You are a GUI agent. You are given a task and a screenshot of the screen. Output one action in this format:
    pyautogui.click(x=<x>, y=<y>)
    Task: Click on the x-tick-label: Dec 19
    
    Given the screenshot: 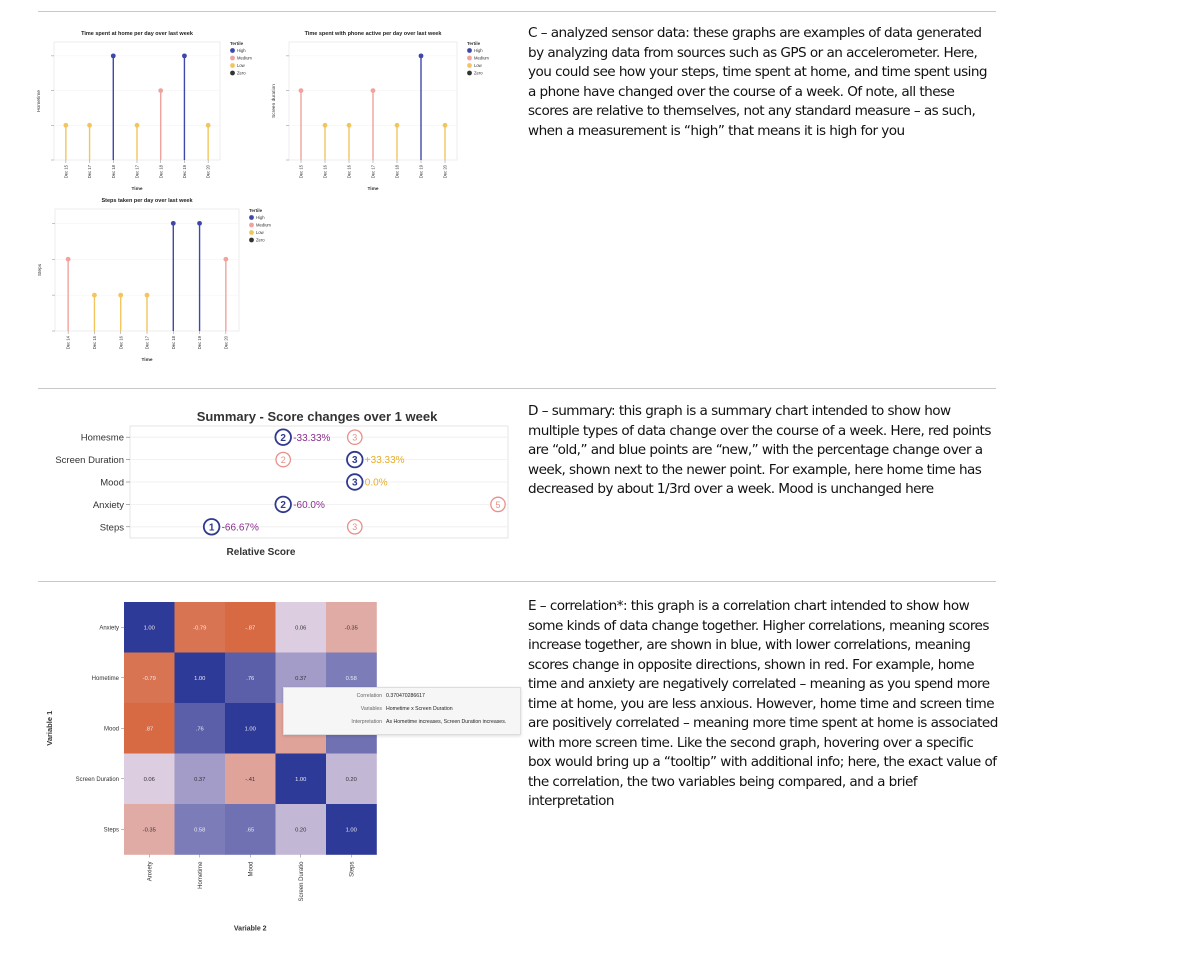 What is the action you would take?
    pyautogui.click(x=421, y=171)
    